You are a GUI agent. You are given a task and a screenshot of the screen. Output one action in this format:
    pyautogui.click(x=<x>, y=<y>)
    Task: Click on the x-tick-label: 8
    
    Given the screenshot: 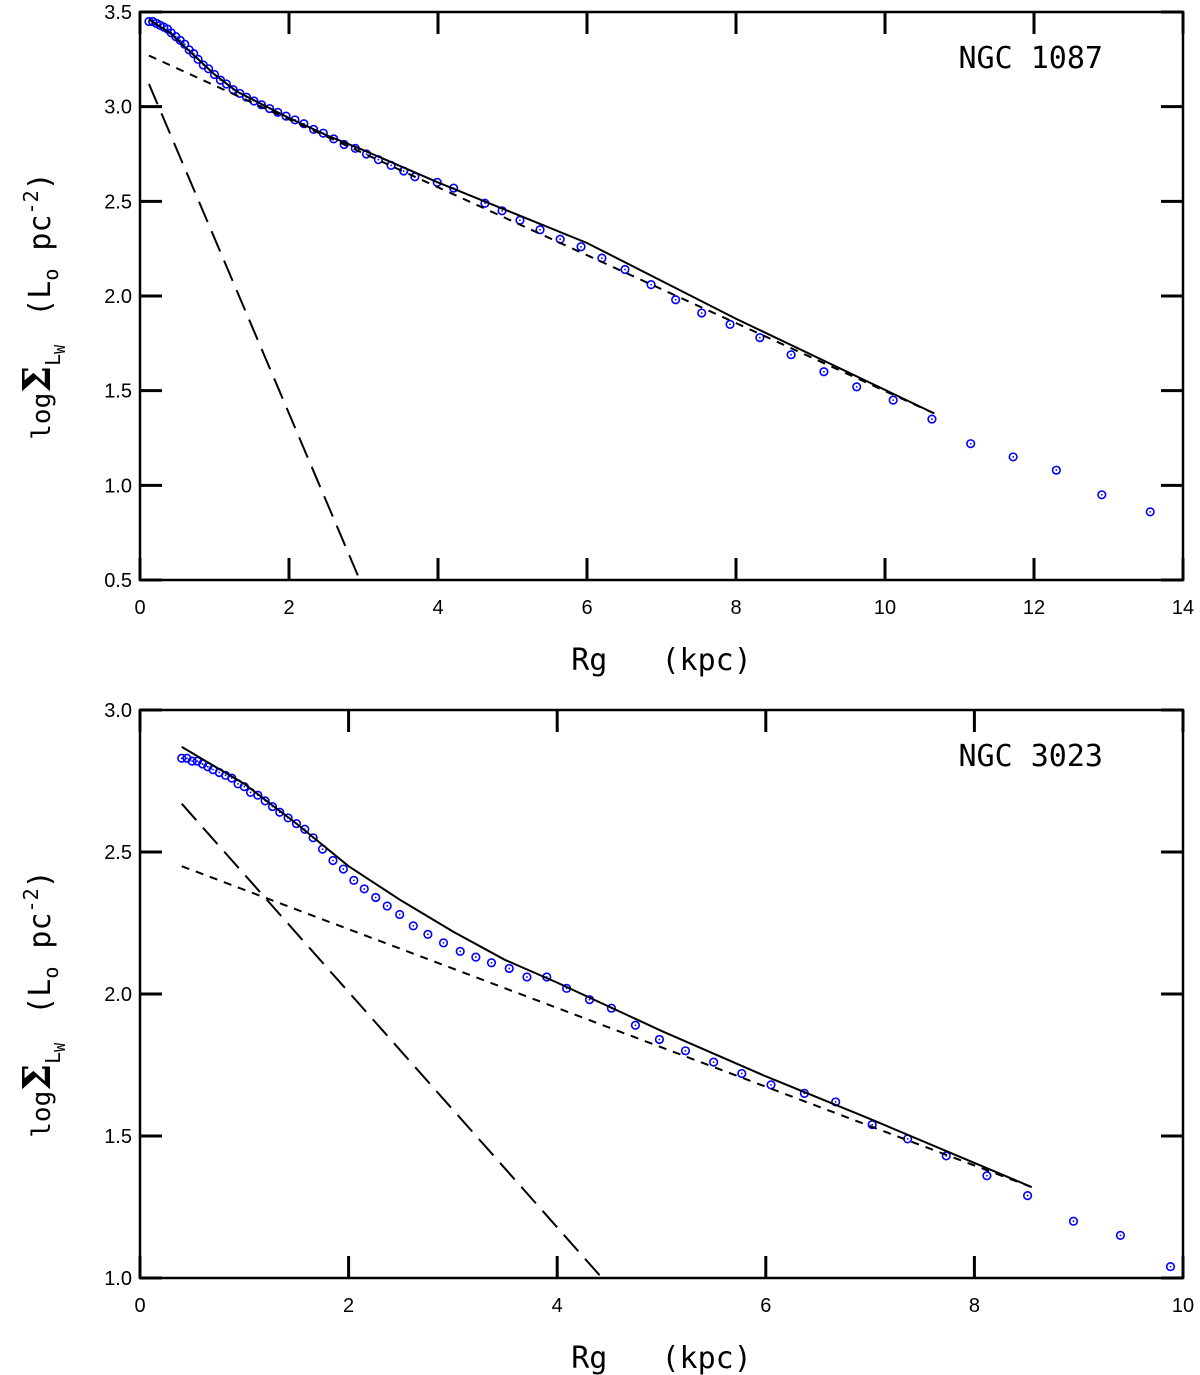 What is the action you would take?
    pyautogui.click(x=974, y=1306)
    